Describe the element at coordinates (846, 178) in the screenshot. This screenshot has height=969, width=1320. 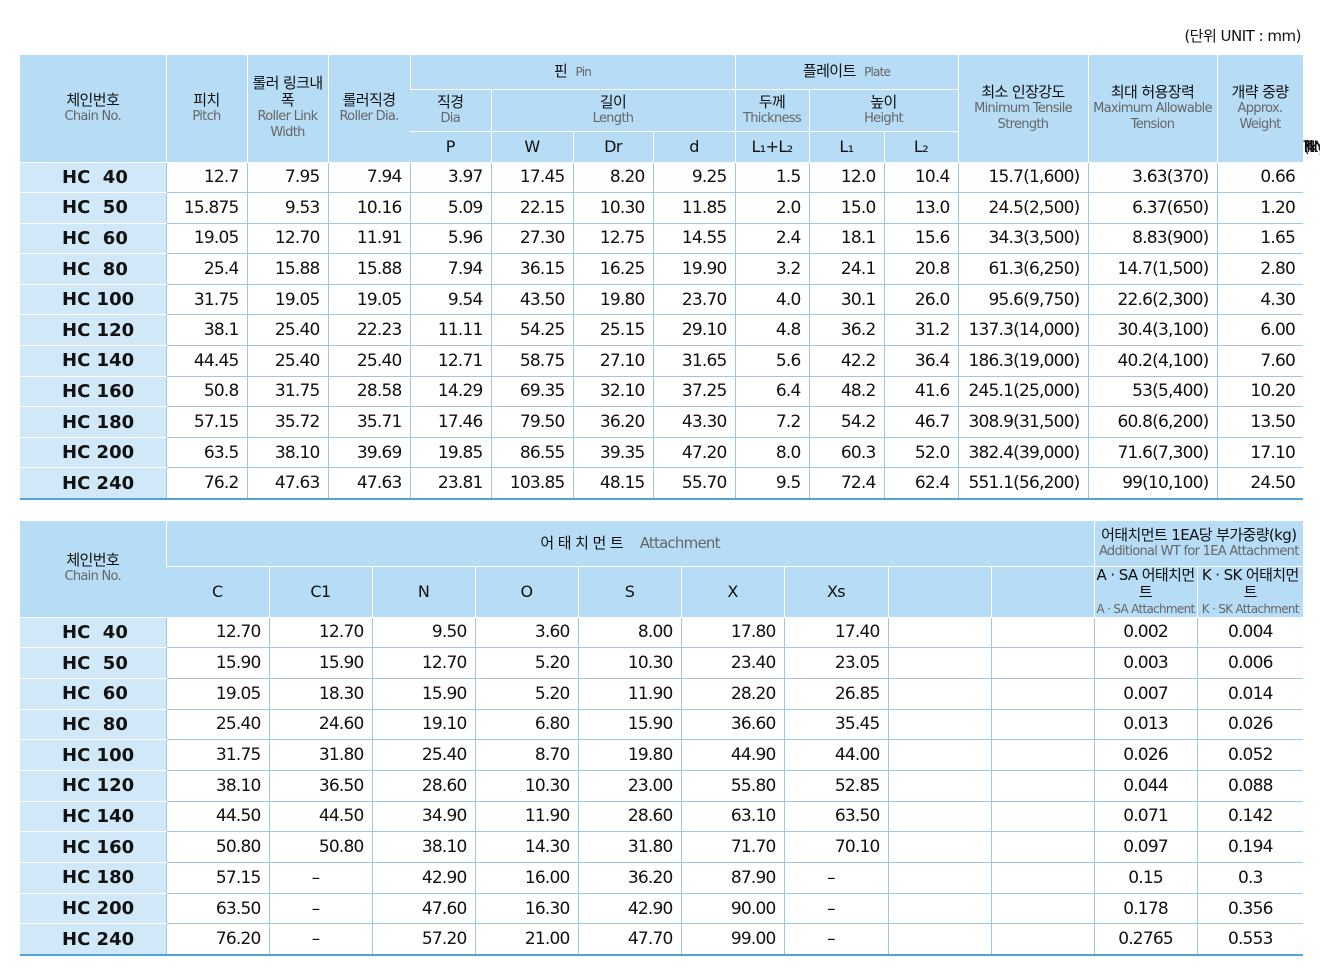
I see `value-cell: 12.0` at that location.